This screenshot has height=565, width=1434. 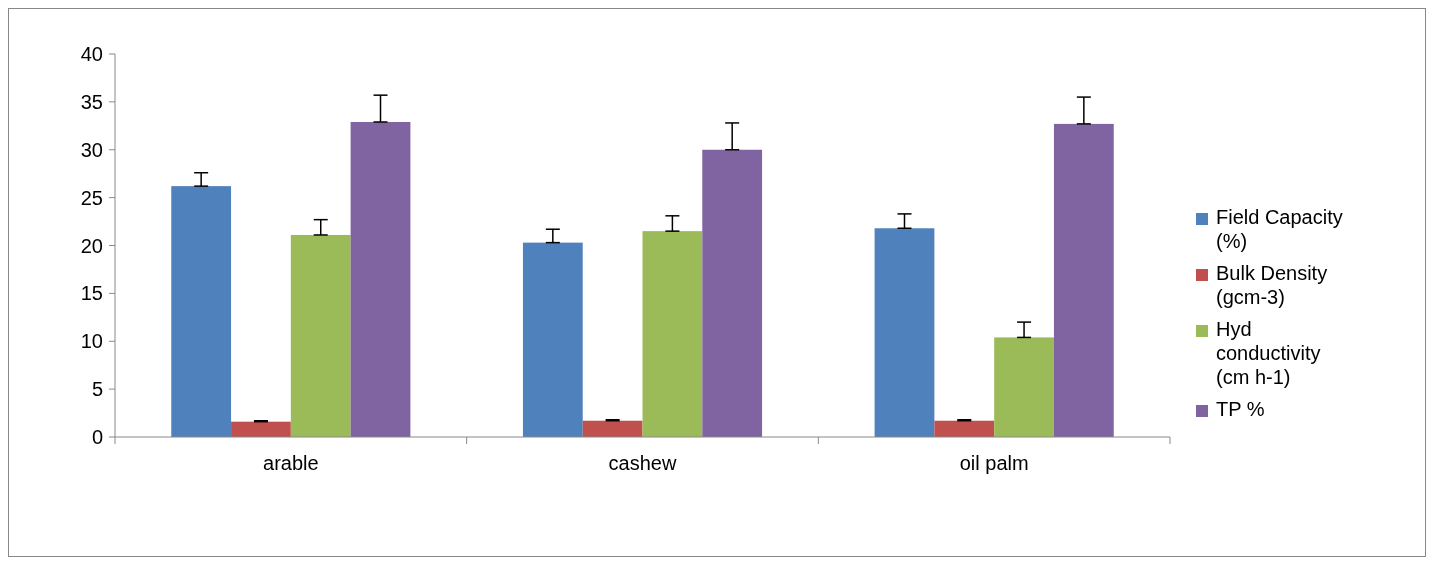 I want to click on y-tick-label: 40, so click(x=91, y=54).